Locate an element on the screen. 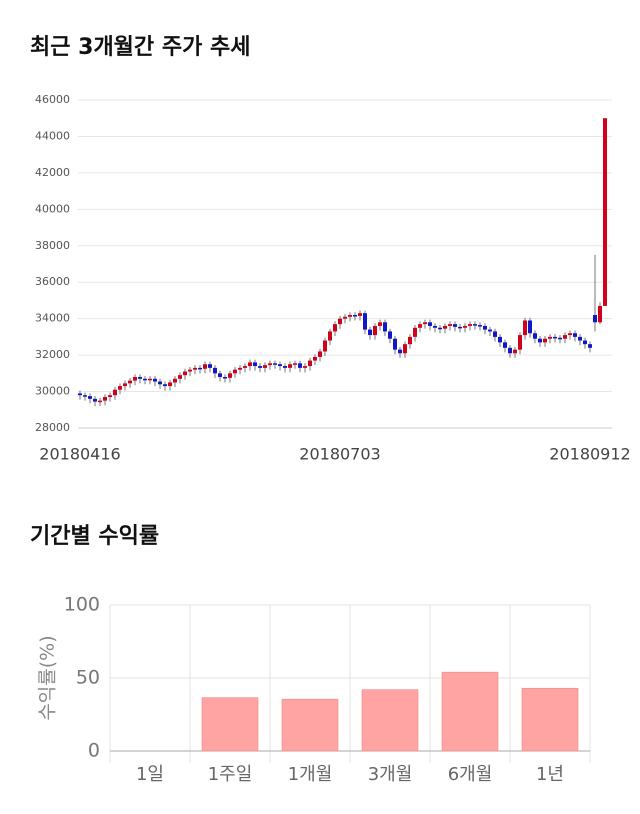 The height and width of the screenshot is (814, 640). y-tick-label: 40000 is located at coordinates (52, 208).